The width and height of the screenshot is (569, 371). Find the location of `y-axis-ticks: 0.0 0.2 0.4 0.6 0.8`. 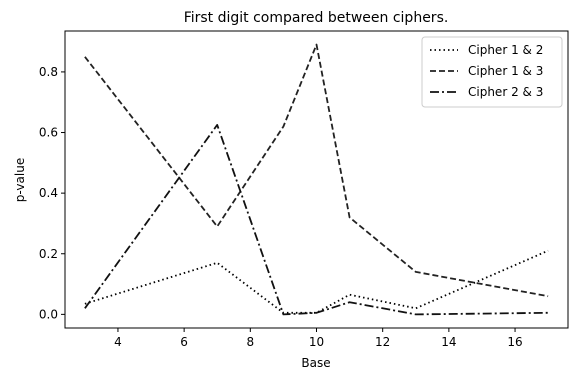

y-axis-ticks: 0.0 0.2 0.4 0.6 0.8 is located at coordinates (52, 193).